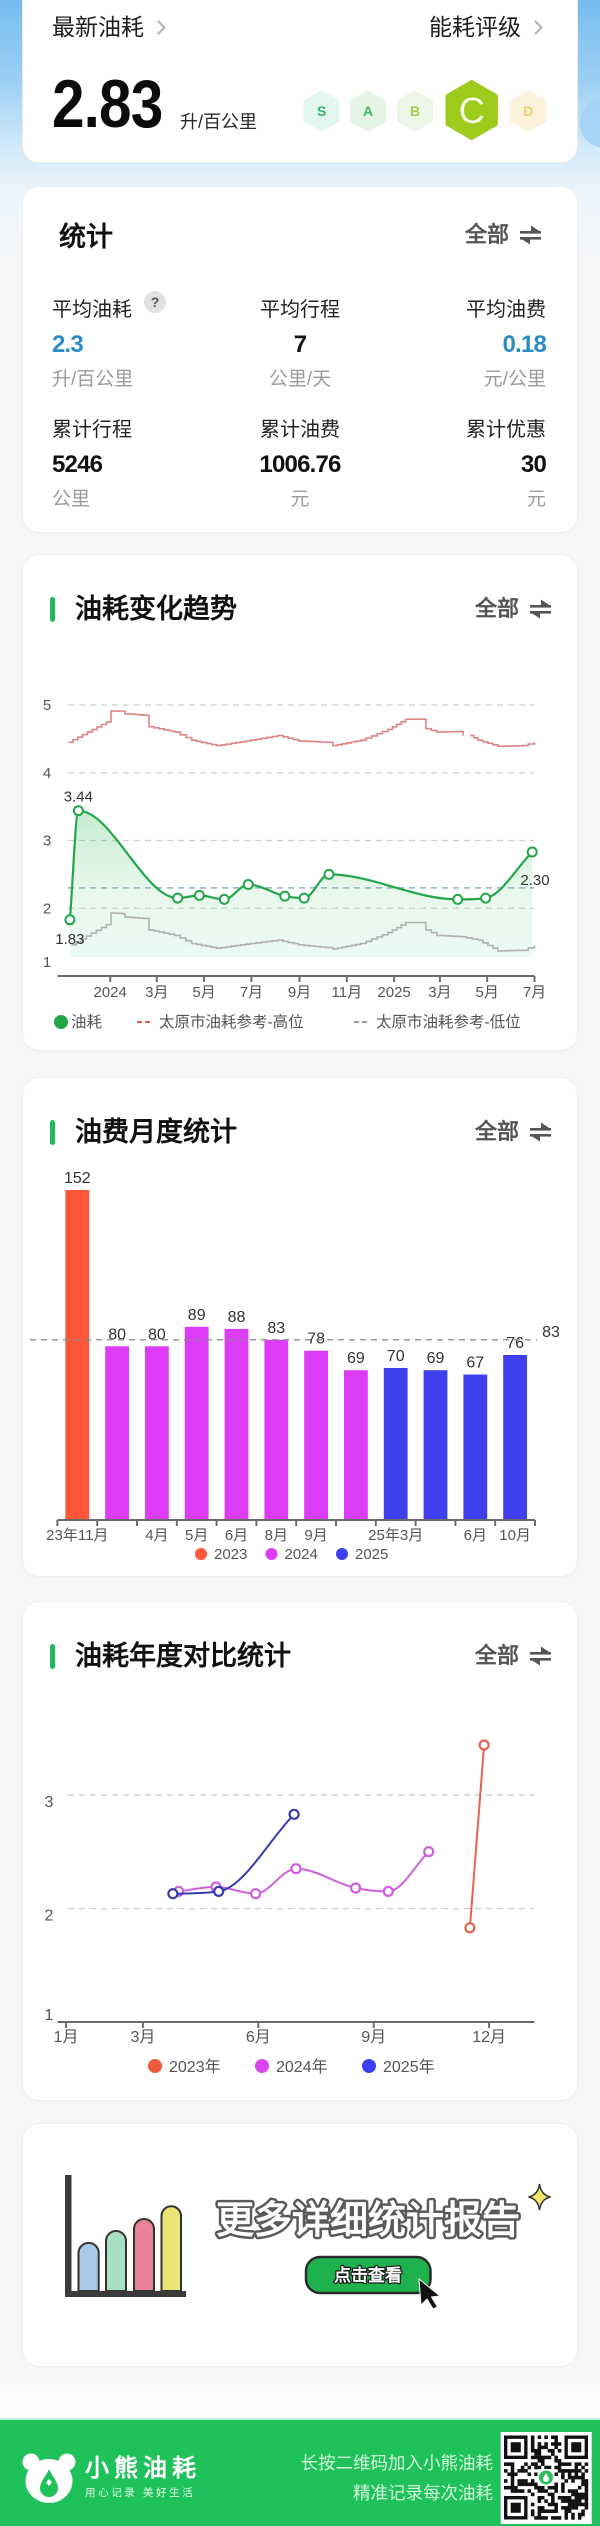 This screenshot has width=600, height=2526. Describe the element at coordinates (371, 1554) in the screenshot. I see `legend-label: 2025` at that location.